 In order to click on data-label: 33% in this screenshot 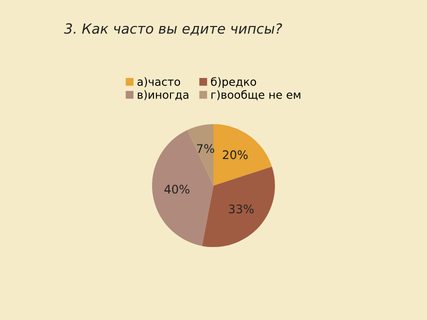, I will do `click(241, 209)`.